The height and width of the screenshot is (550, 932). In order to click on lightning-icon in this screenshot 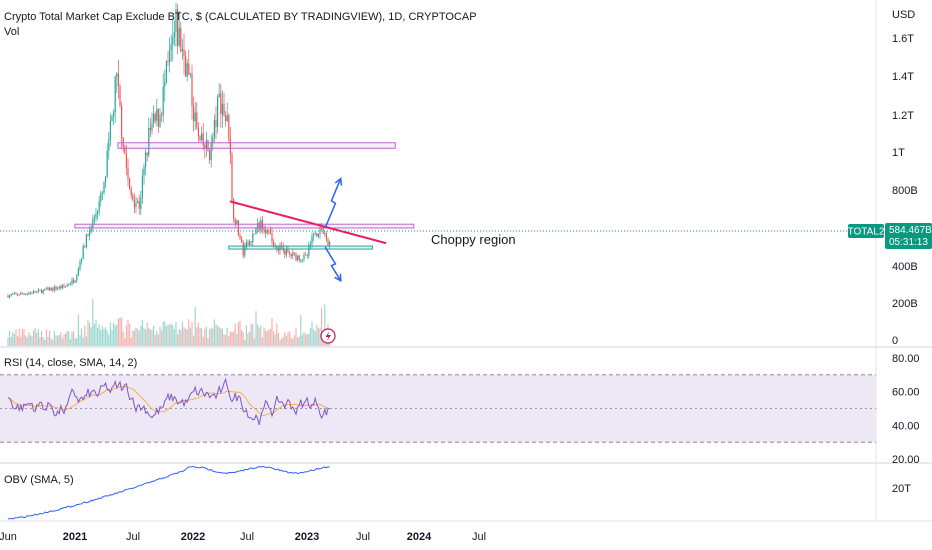, I will do `click(328, 336)`.